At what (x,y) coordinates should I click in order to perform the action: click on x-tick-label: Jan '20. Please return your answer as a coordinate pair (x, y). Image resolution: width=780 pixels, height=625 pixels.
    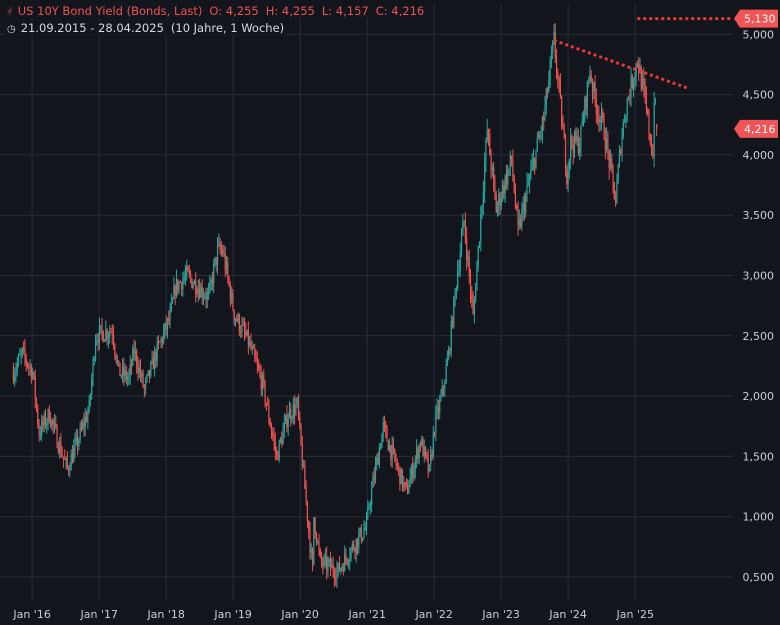
    Looking at the image, I should click on (299, 614).